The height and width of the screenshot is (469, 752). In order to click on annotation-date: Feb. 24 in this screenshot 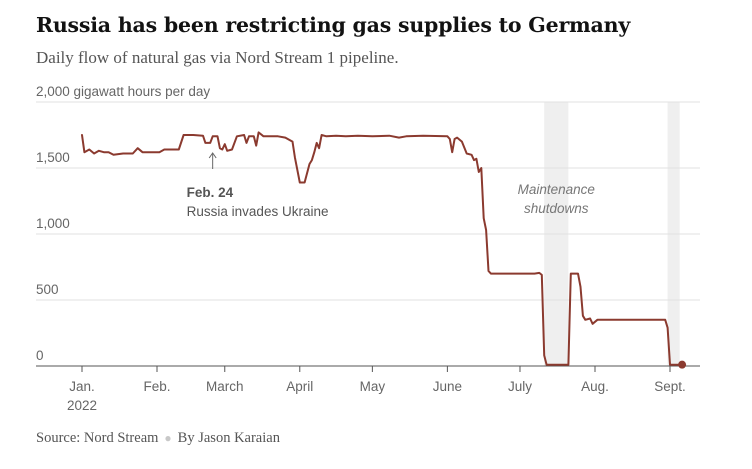, I will do `click(210, 192)`.